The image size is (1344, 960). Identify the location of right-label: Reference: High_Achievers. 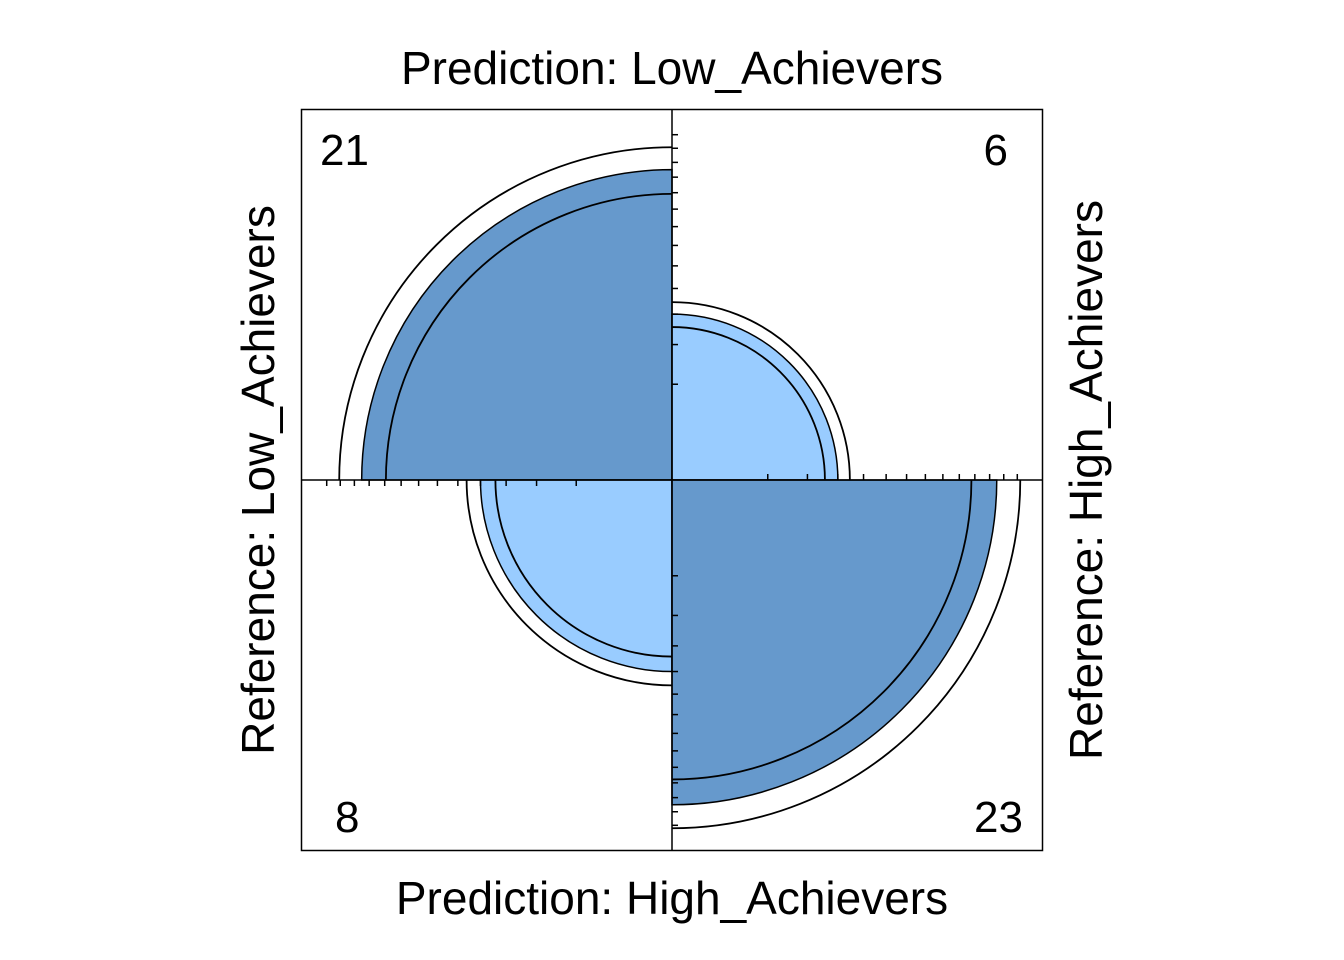
(1086, 480).